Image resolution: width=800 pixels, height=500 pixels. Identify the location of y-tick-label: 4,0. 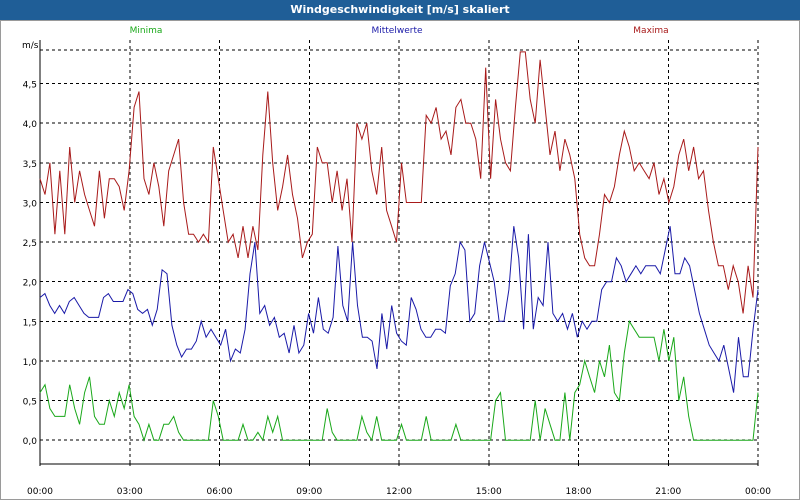
(30, 125).